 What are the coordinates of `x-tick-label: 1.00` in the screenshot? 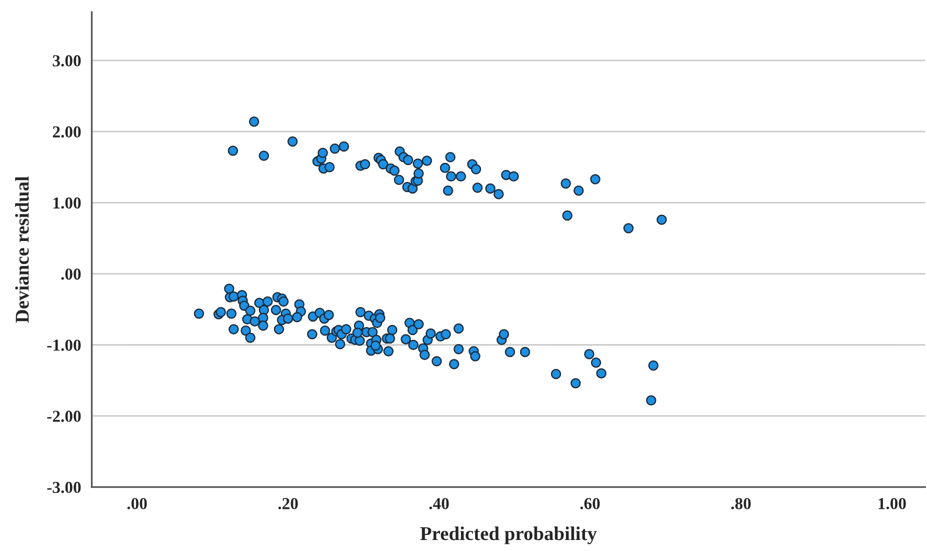 It's located at (892, 504).